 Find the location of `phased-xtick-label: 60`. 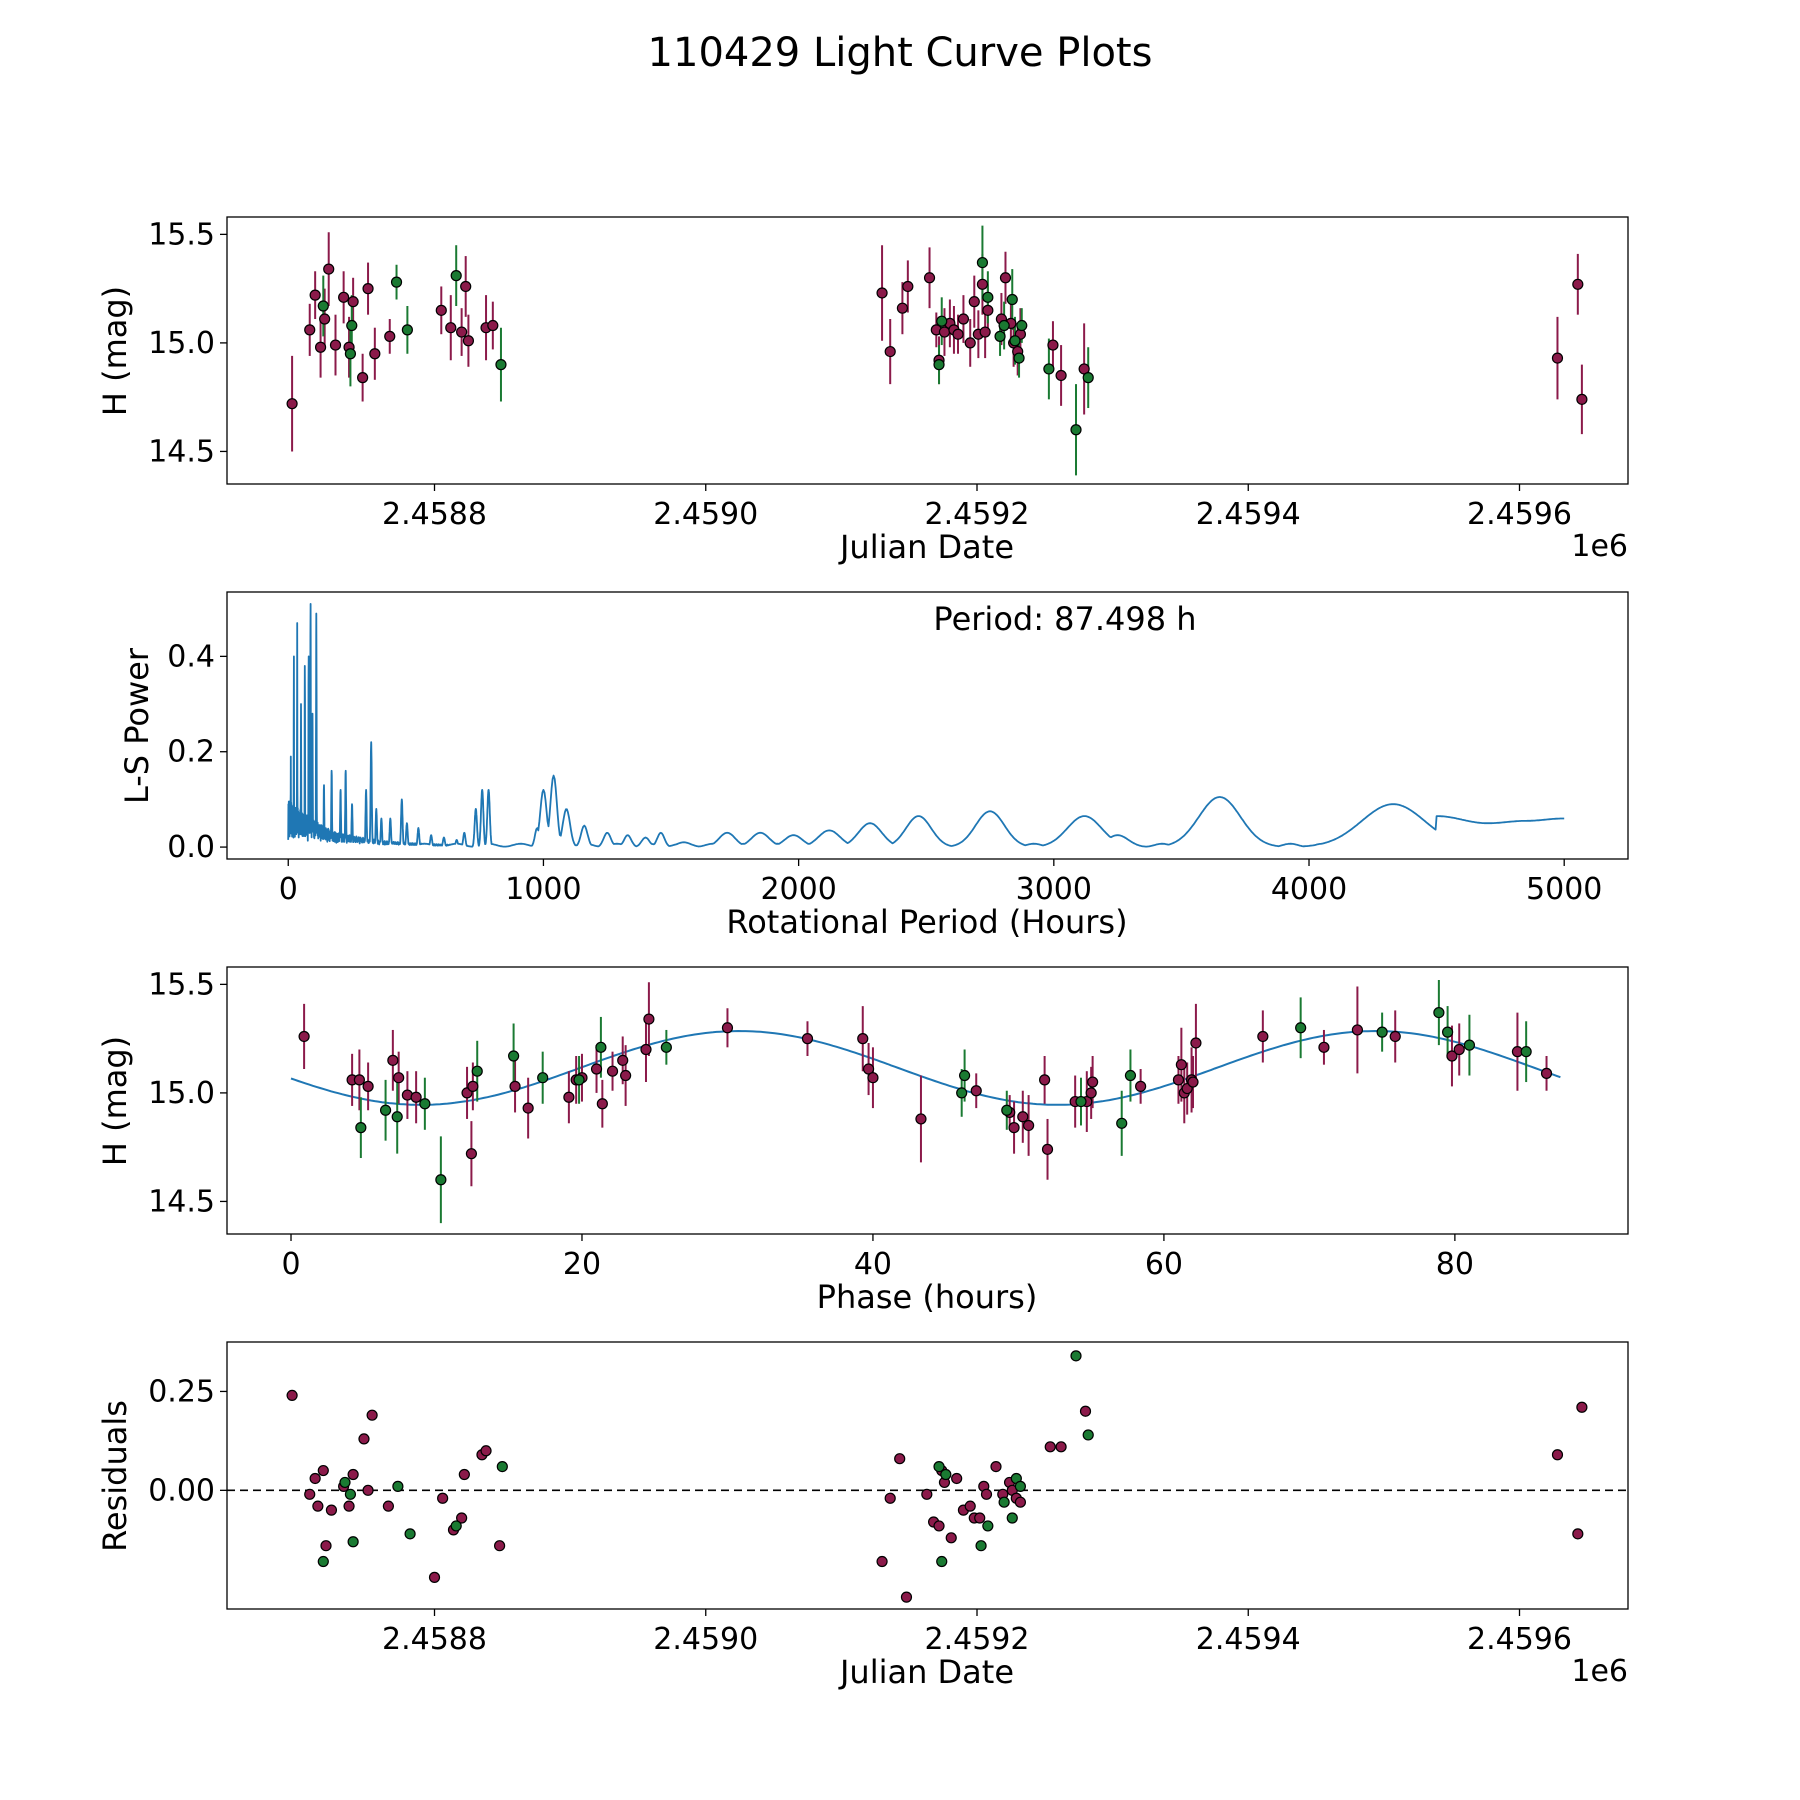

phased-xtick-label: 60 is located at coordinates (1164, 1264).